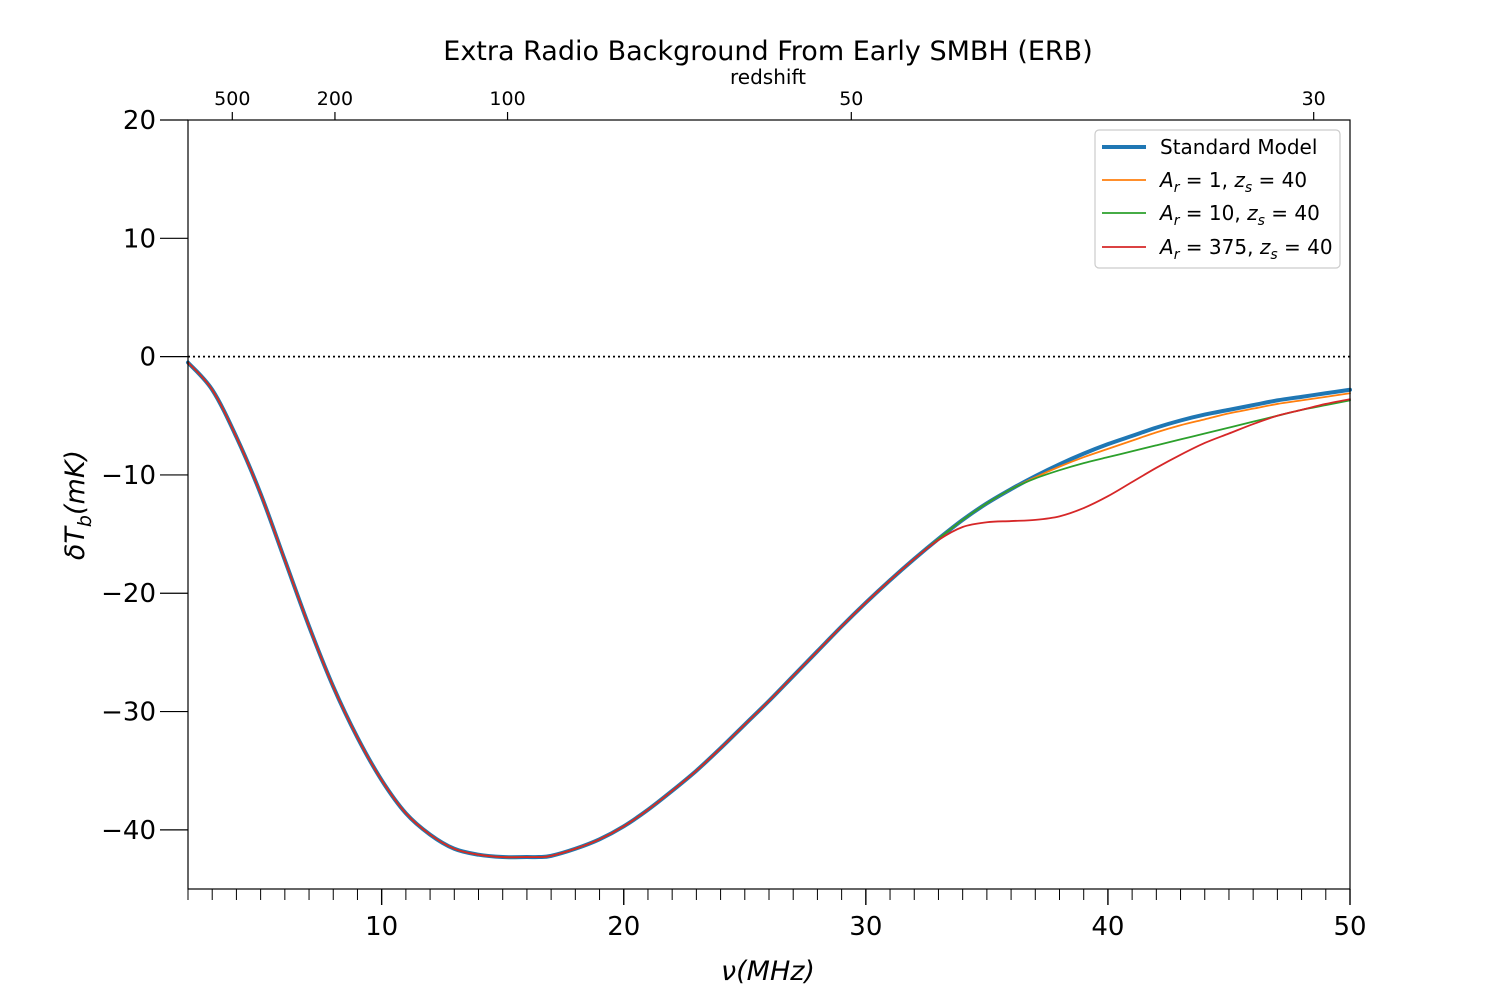 This screenshot has width=1500, height=1000. What do you see at coordinates (139, 239) in the screenshot?
I see `y-tick-label: 10` at bounding box center [139, 239].